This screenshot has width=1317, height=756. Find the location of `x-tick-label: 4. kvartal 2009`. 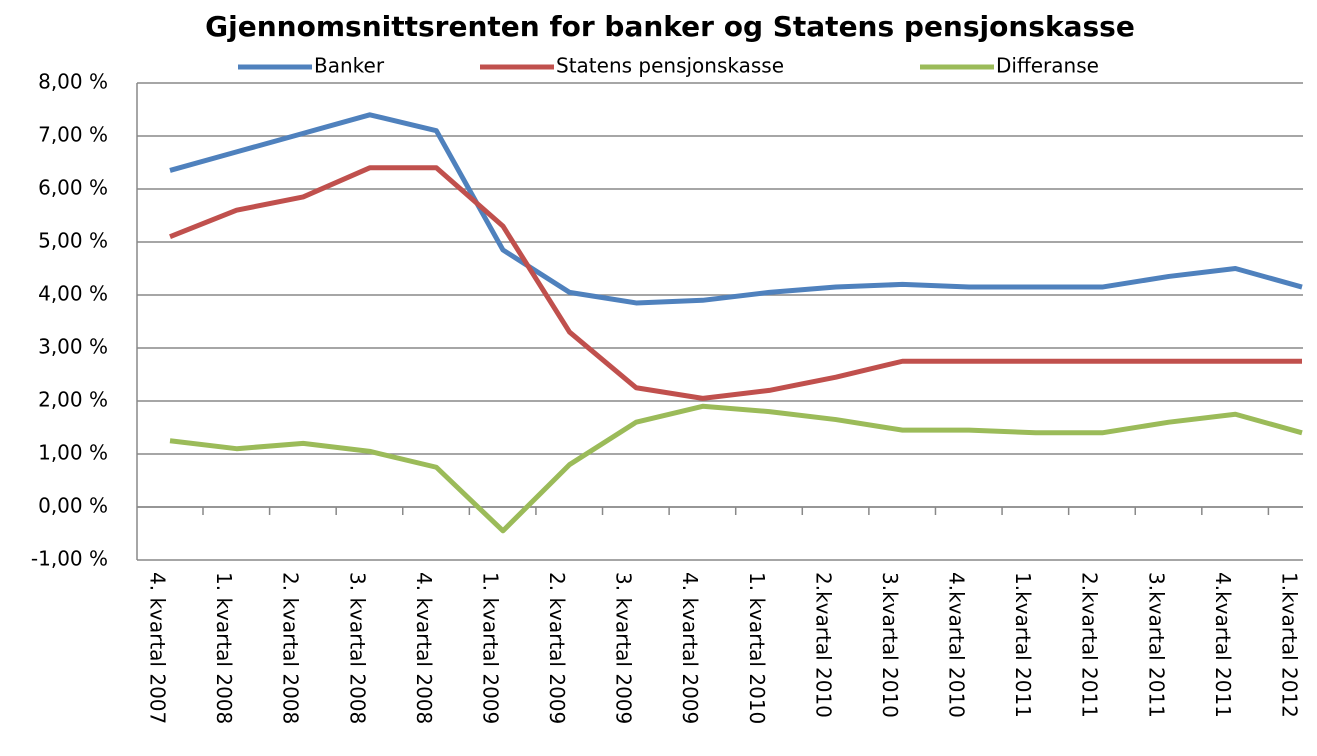

x-tick-label: 4. kvartal 2009 is located at coordinates (690, 648).